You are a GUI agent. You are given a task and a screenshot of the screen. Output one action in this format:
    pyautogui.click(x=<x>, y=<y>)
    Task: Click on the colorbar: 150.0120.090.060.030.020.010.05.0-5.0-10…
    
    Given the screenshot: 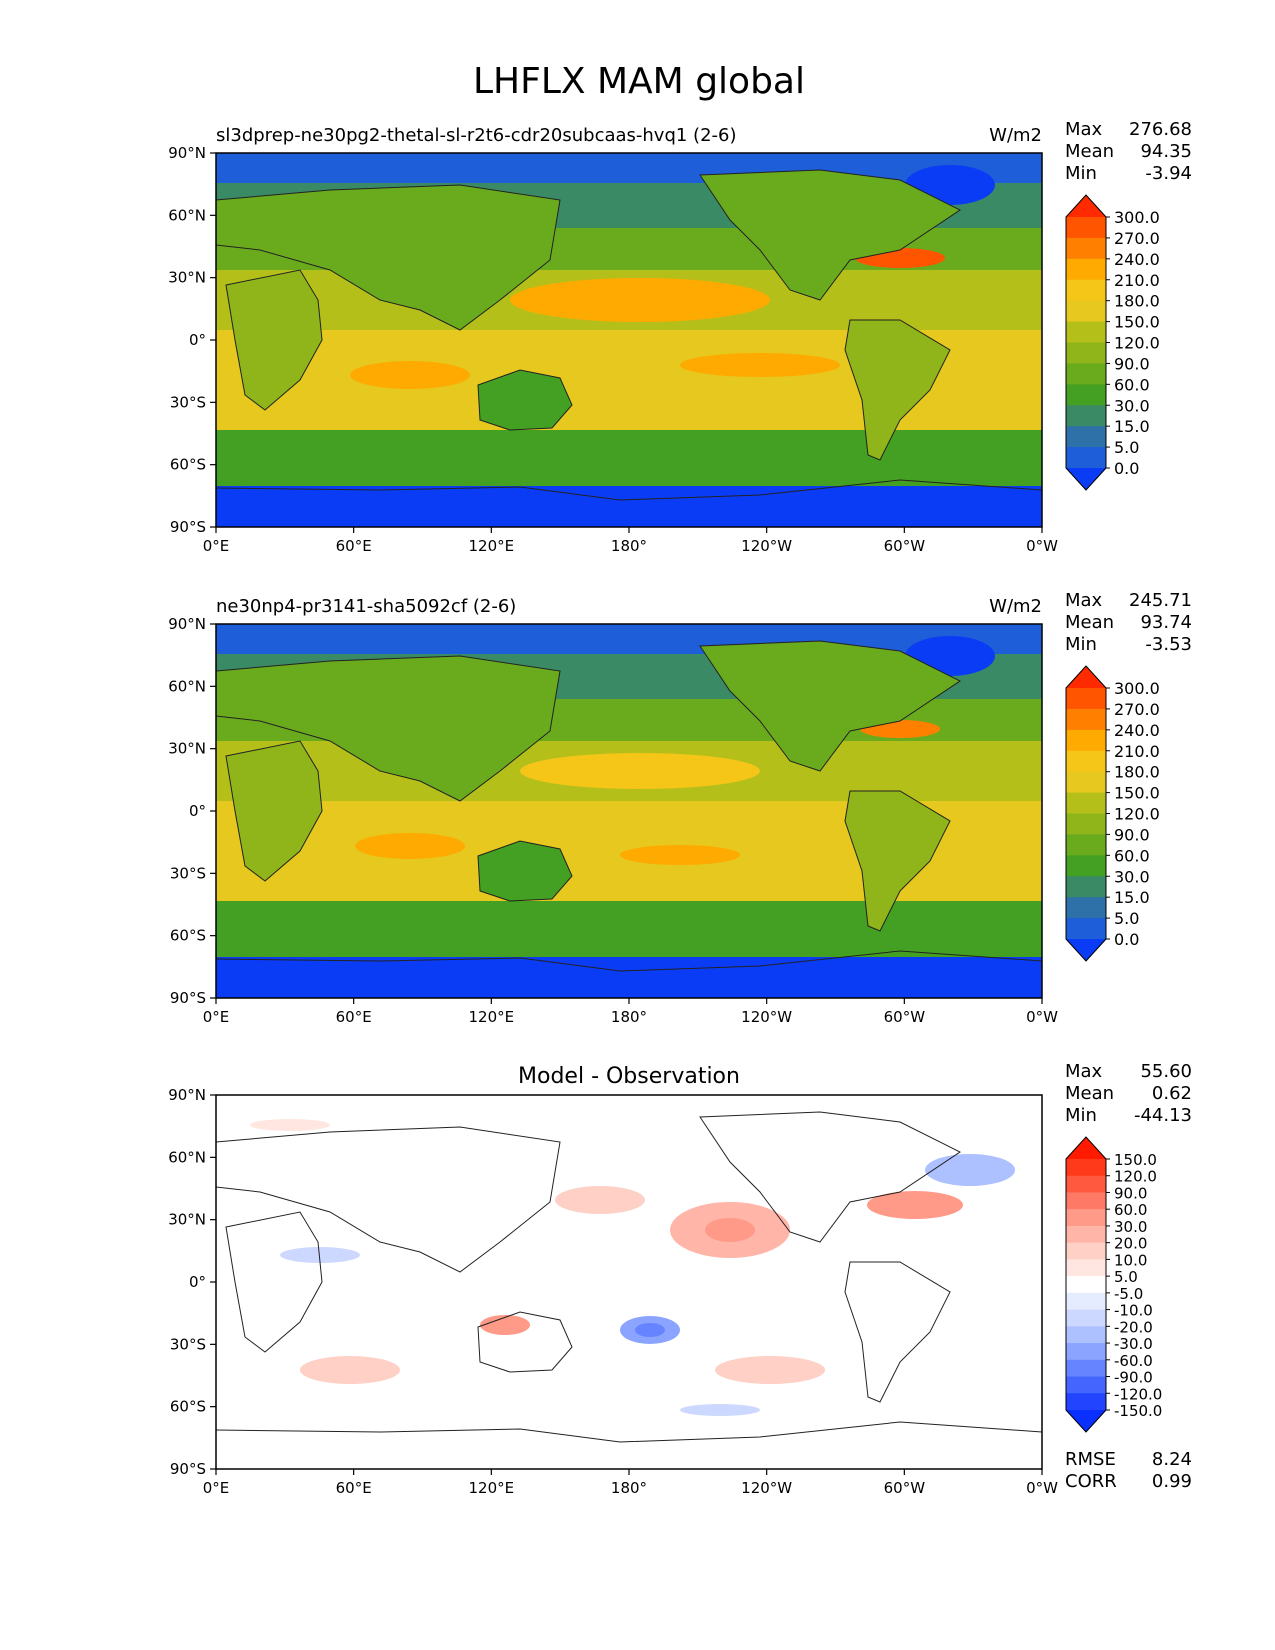 What is the action you would take?
    pyautogui.click(x=1113, y=1284)
    